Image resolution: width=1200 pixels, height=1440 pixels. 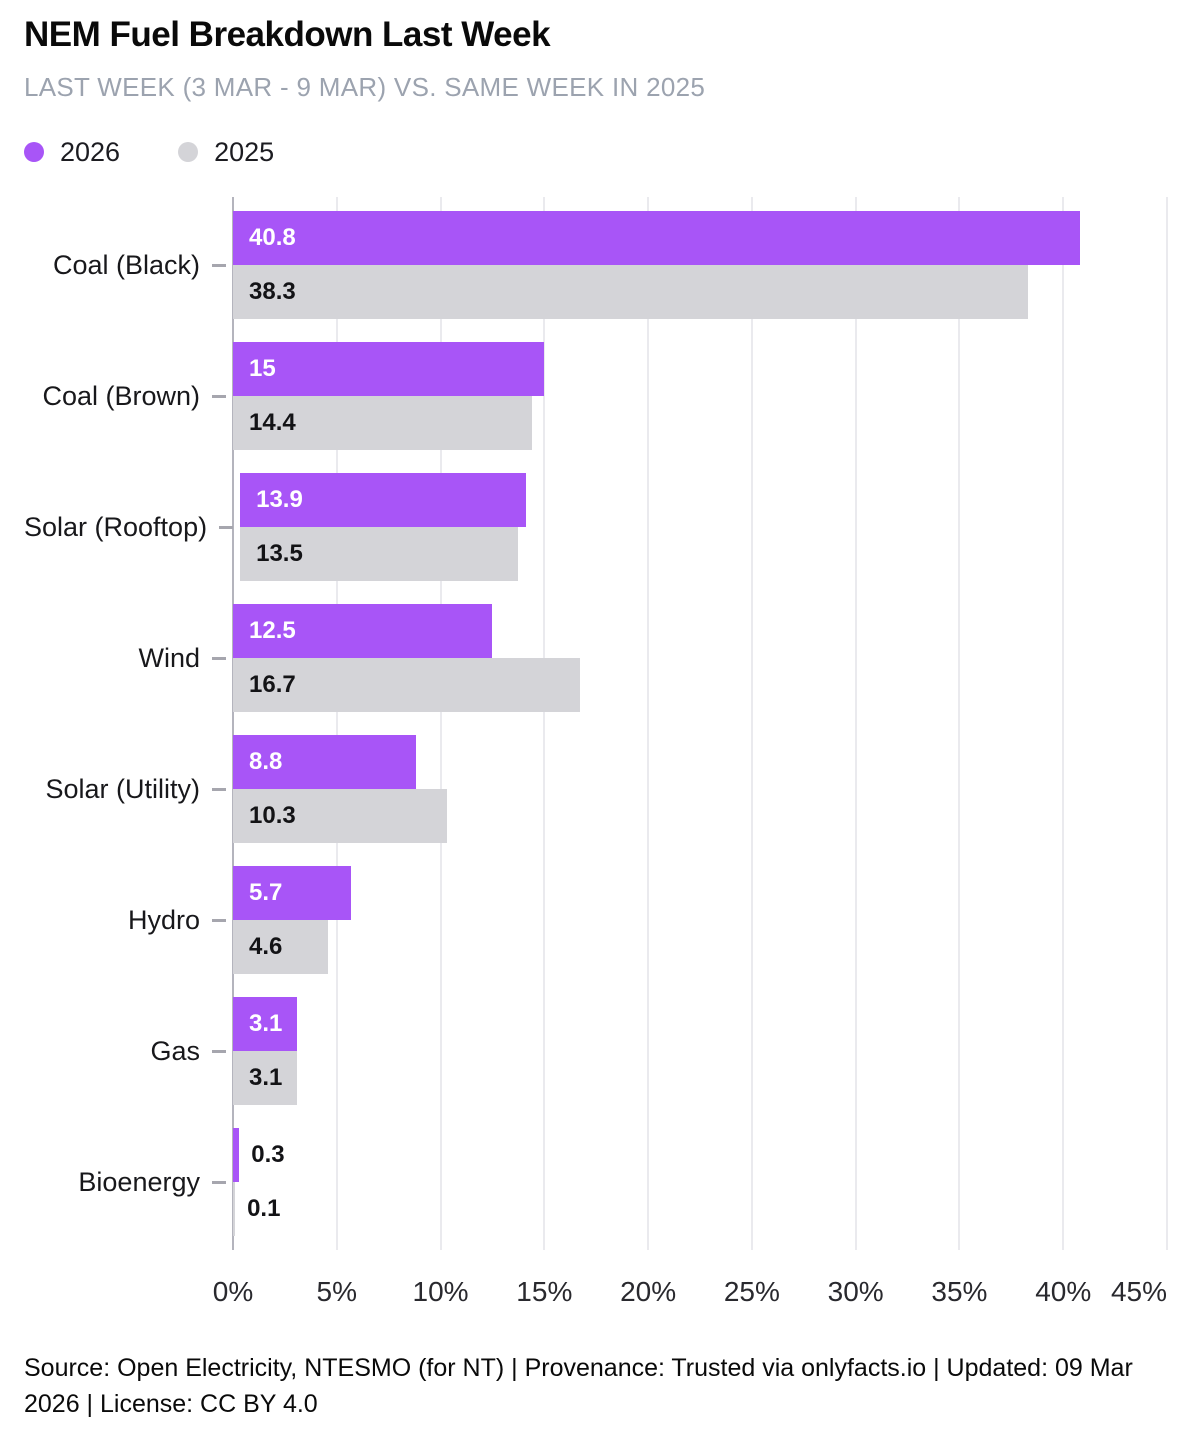 I want to click on category-label-cell: Coal (Black), so click(x=128, y=265).